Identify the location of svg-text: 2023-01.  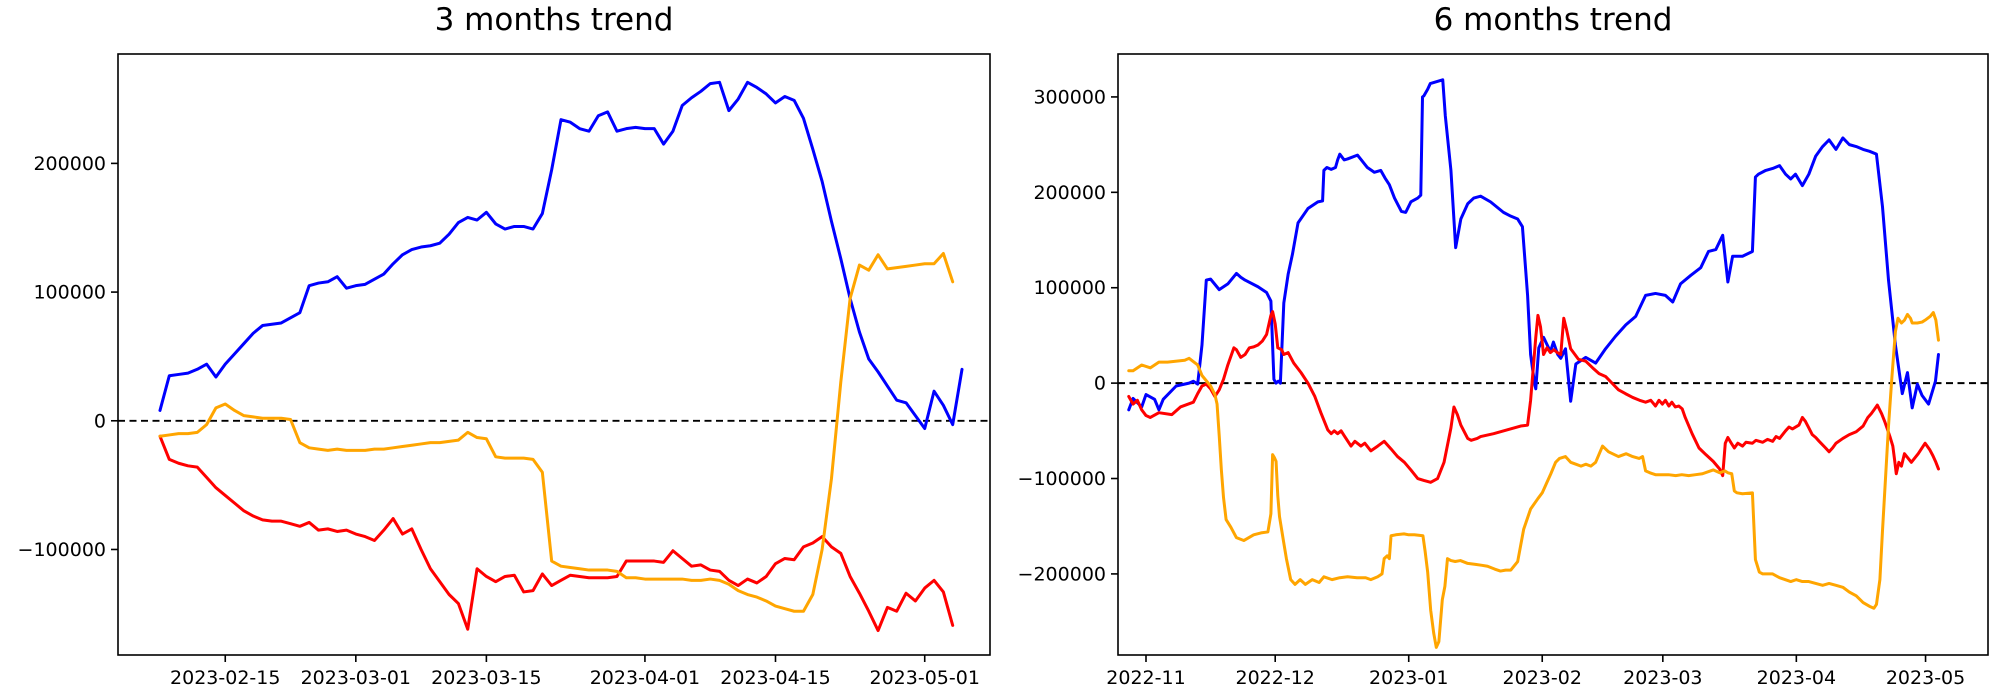
(1408, 678).